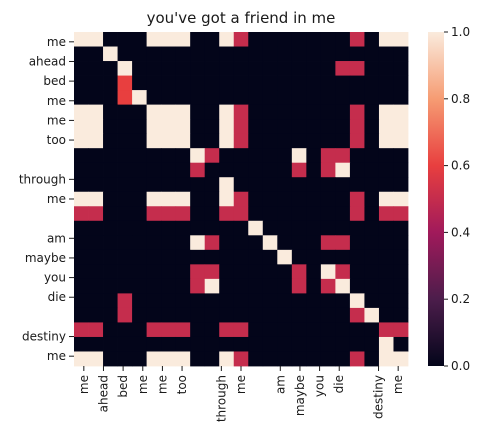  Describe the element at coordinates (320, 386) in the screenshot. I see `x-tick-label: you` at that location.